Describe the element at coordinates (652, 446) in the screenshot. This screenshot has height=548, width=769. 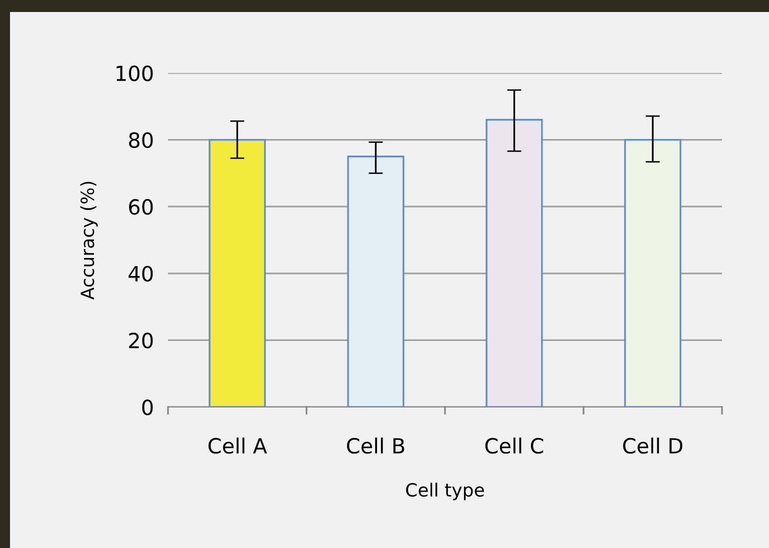
I see `x-tick-label: Cell D` at that location.